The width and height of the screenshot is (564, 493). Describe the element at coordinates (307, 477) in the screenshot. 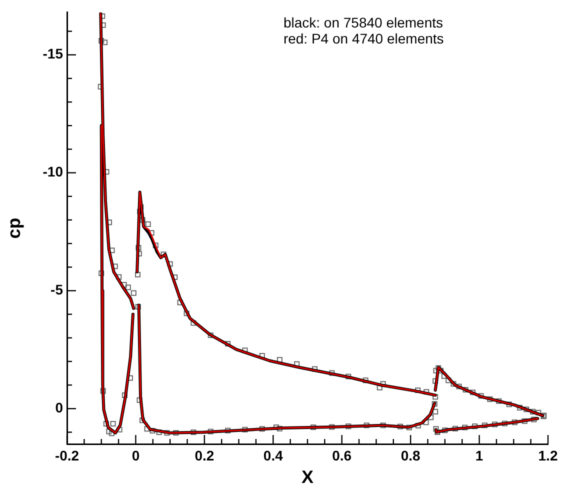

I see `x-axis-title: X` at that location.